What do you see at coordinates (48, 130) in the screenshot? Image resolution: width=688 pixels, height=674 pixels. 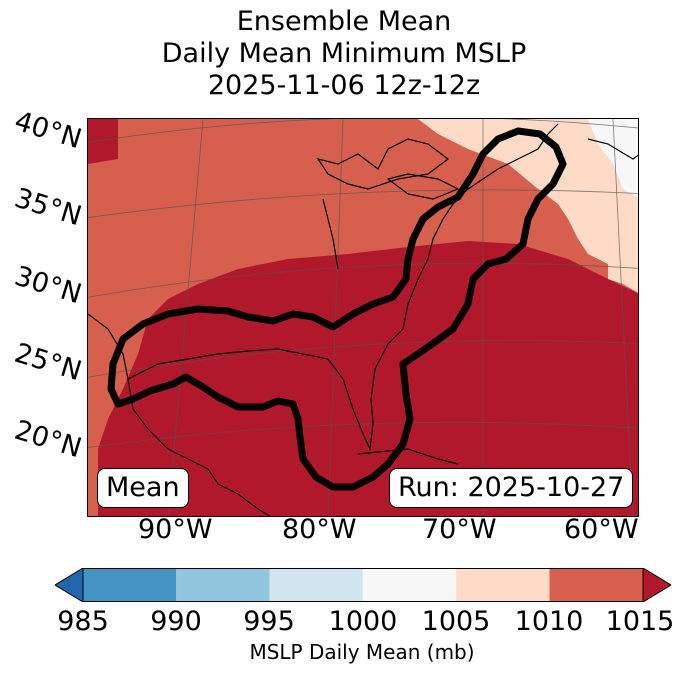 I see `lat-label-40: 40°N` at bounding box center [48, 130].